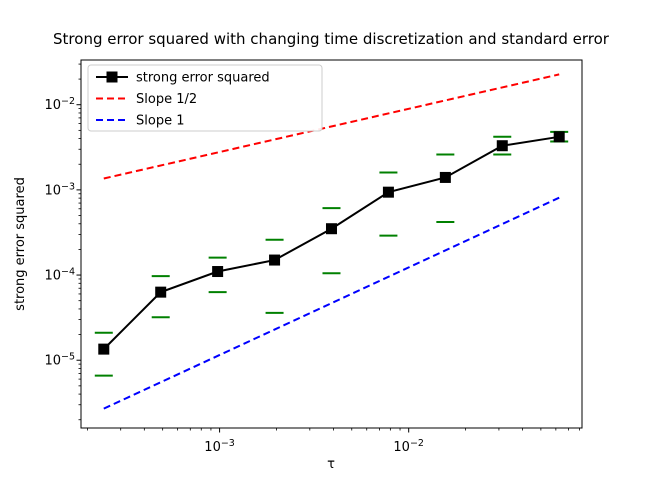  Describe the element at coordinates (205, 98) in the screenshot. I see `legend-box` at that location.